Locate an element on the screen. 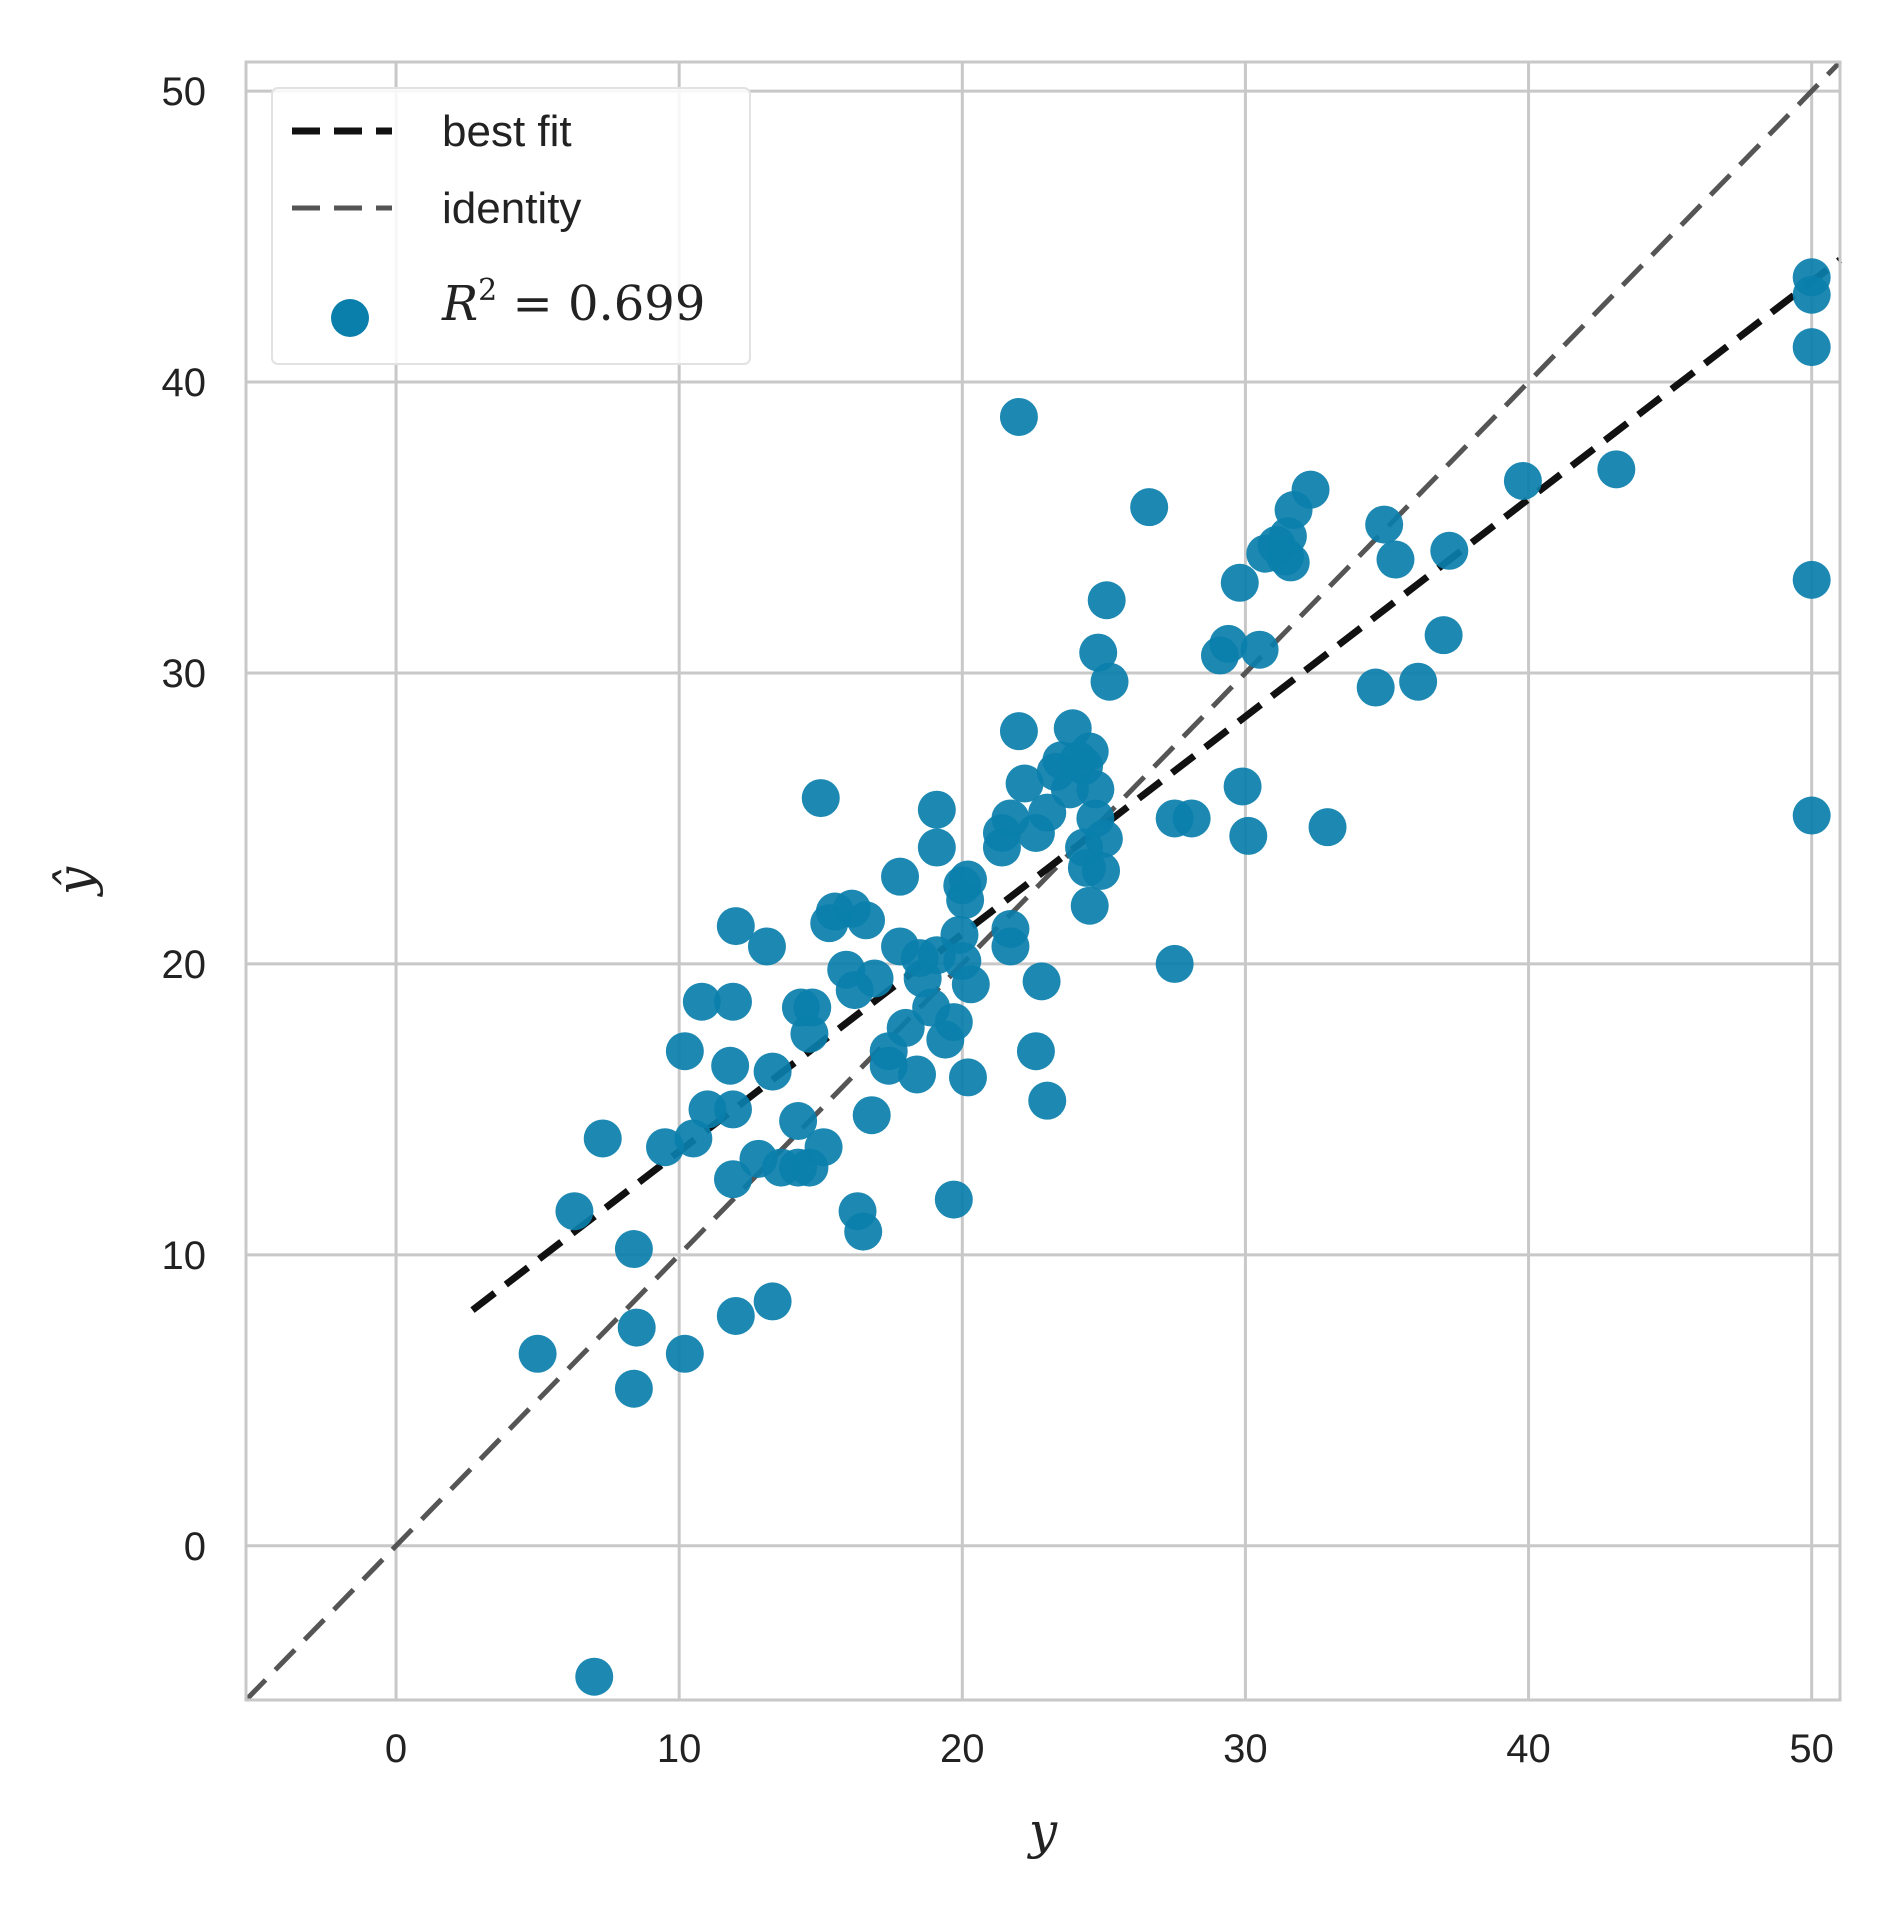 This screenshot has width=1899, height=1921. legend-best-fit-label: best fit is located at coordinates (507, 131).